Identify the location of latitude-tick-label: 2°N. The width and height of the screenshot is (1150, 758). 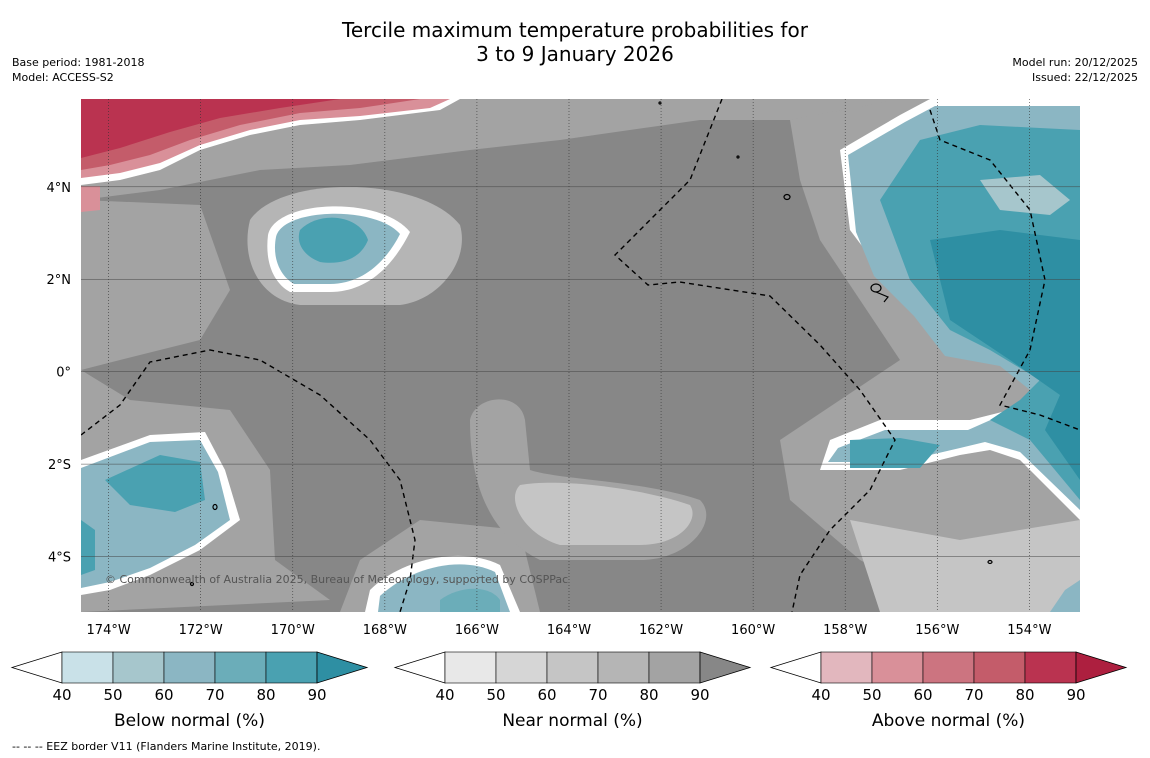
(59, 280).